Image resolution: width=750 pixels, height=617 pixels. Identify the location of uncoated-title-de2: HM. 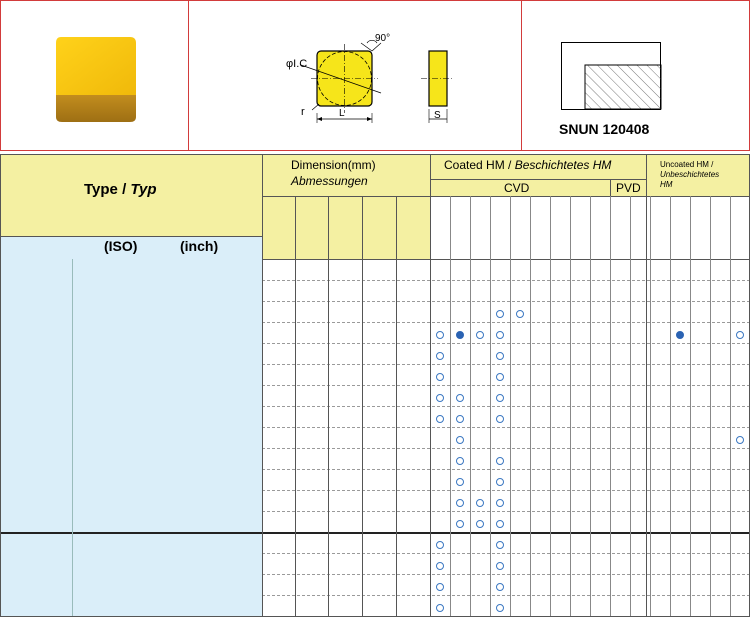
(666, 184).